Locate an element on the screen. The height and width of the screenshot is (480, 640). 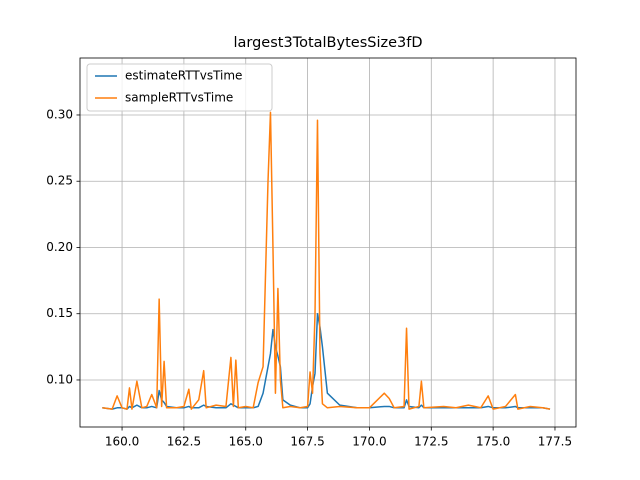
x-tick-label: 175.0 is located at coordinates (493, 442).